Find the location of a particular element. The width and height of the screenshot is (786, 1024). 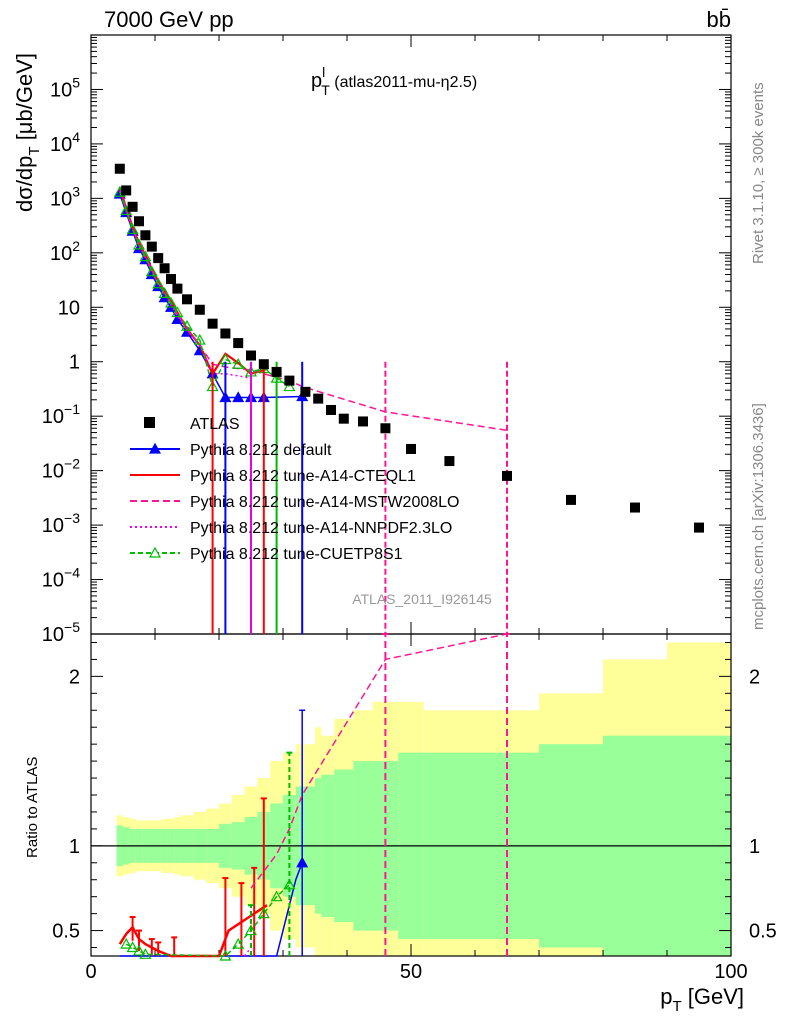

legend-marker is located at coordinates (155, 448).